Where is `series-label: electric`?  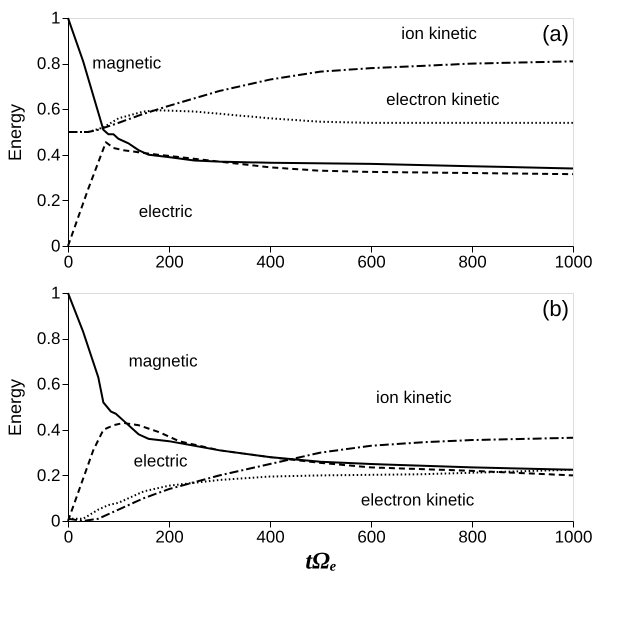 series-label: electric is located at coordinates (161, 461).